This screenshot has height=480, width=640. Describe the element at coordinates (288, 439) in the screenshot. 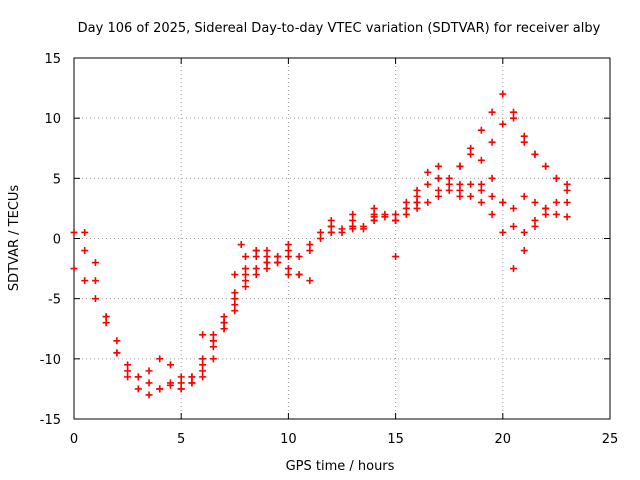

I see `x-tick-label: 10` at that location.